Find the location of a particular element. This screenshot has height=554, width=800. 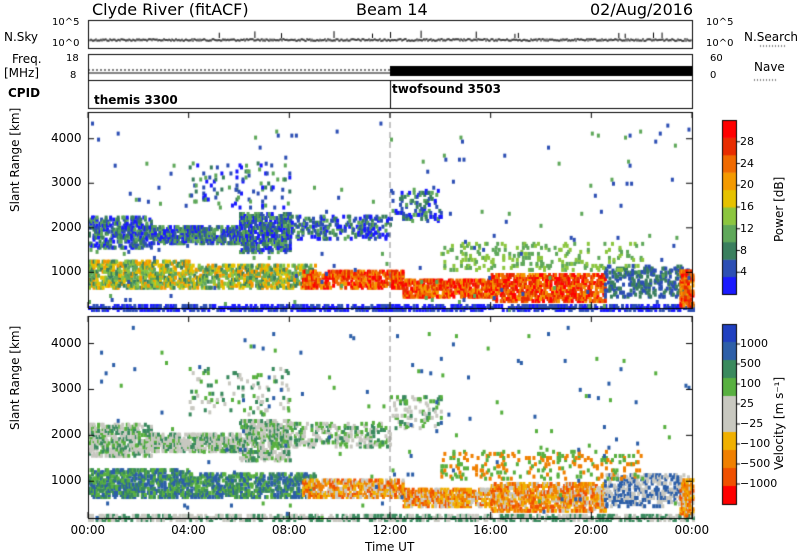

x-tick-label: 08:00 is located at coordinates (289, 530).